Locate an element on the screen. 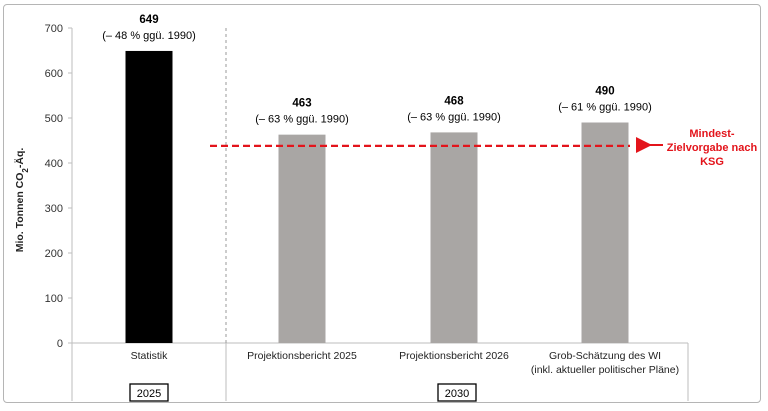  data-label-value: 490 is located at coordinates (604, 92).